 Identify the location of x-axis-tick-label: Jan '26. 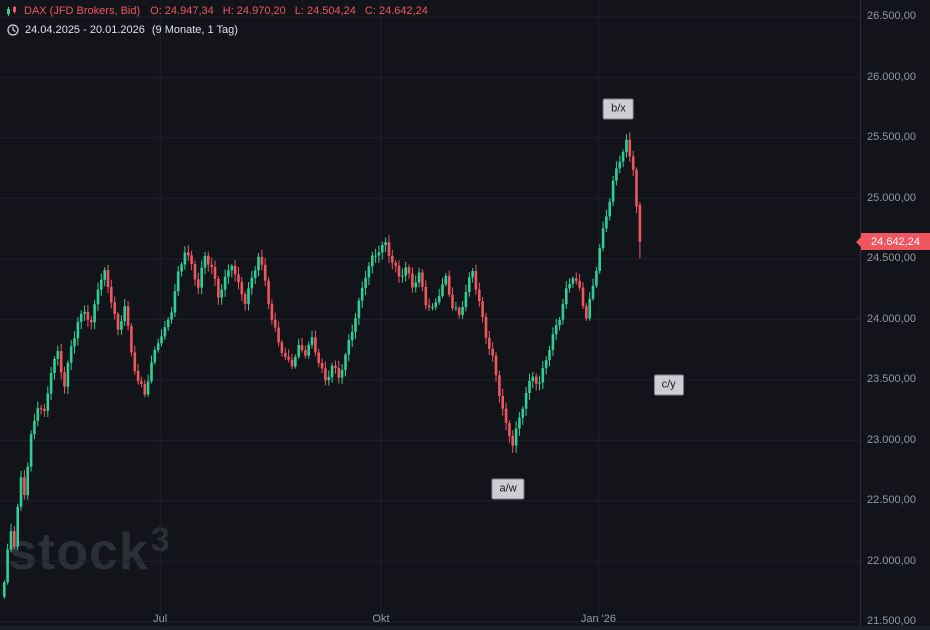
(598, 619).